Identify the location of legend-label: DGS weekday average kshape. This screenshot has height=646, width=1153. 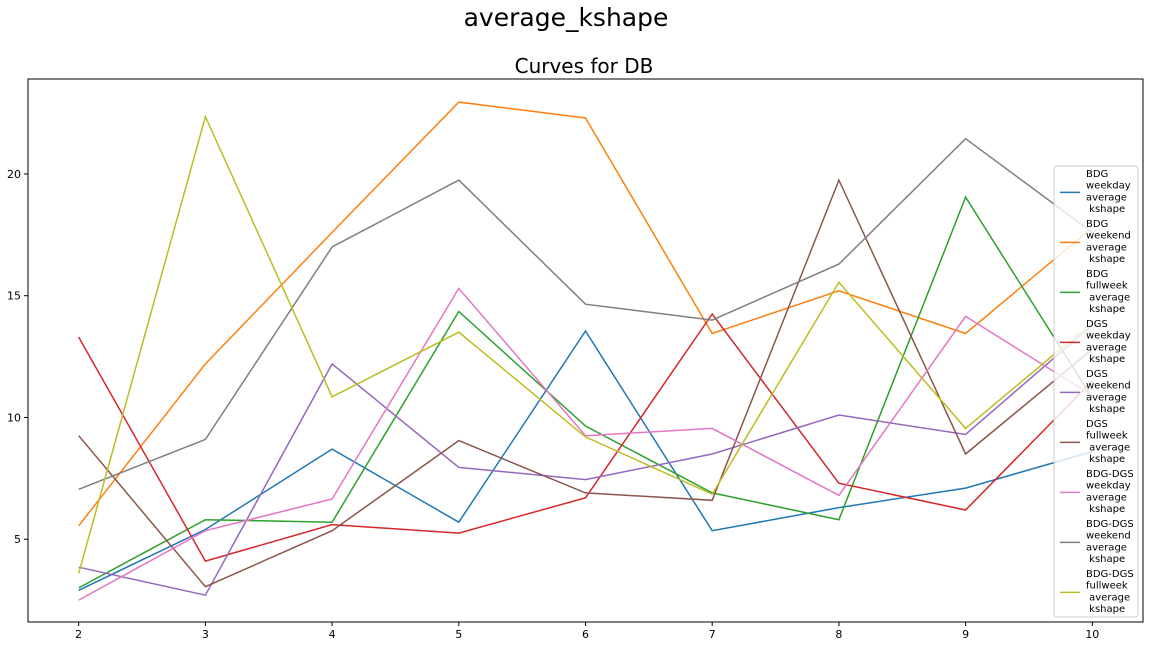
(1108, 342).